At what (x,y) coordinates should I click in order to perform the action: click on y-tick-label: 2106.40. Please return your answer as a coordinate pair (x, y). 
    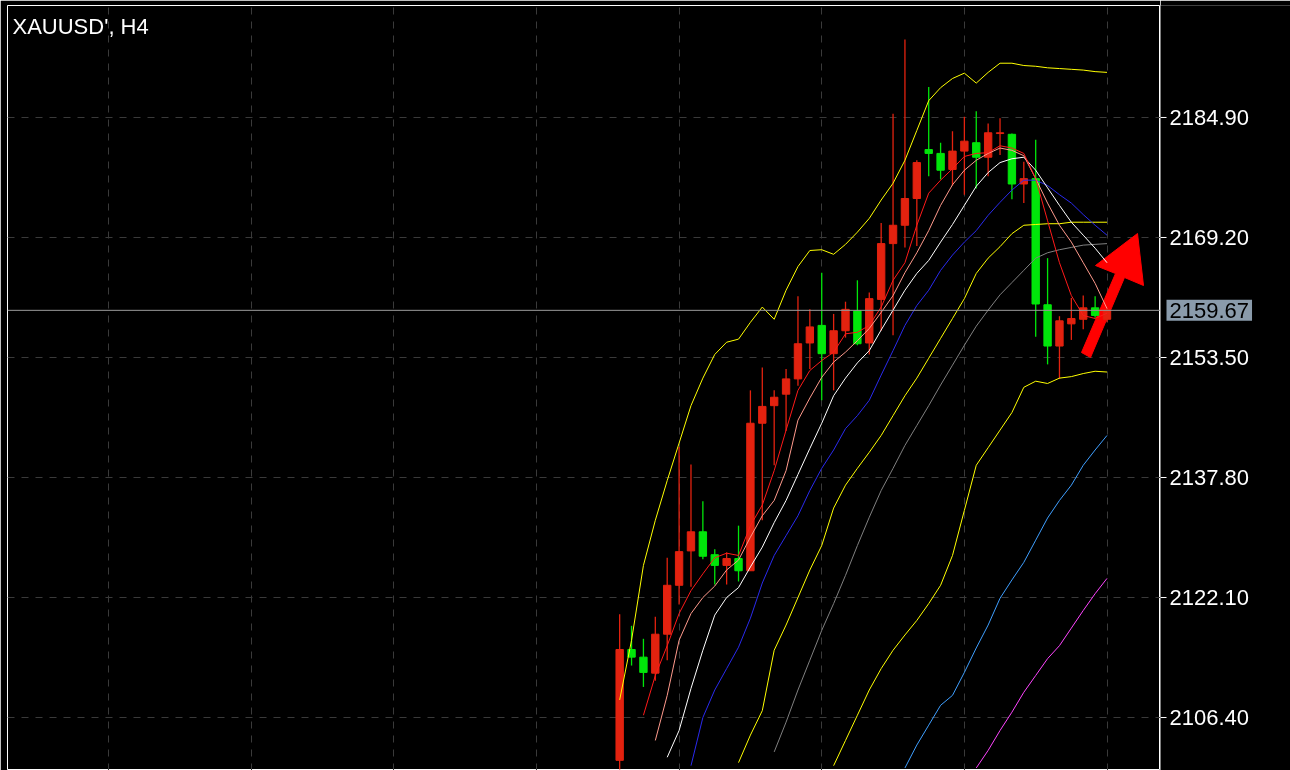
    Looking at the image, I should click on (1209, 718).